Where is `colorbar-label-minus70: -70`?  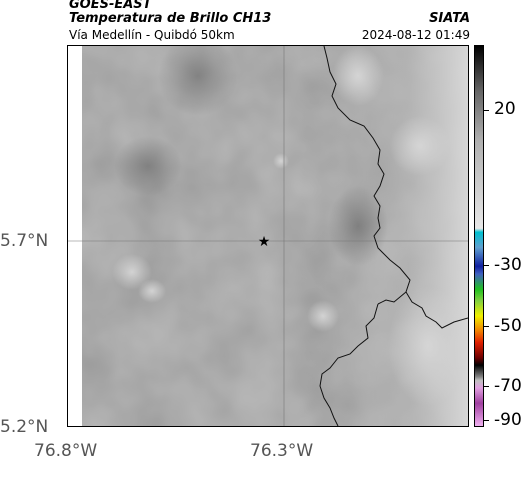 colorbar-label-minus70: -70 is located at coordinates (508, 386).